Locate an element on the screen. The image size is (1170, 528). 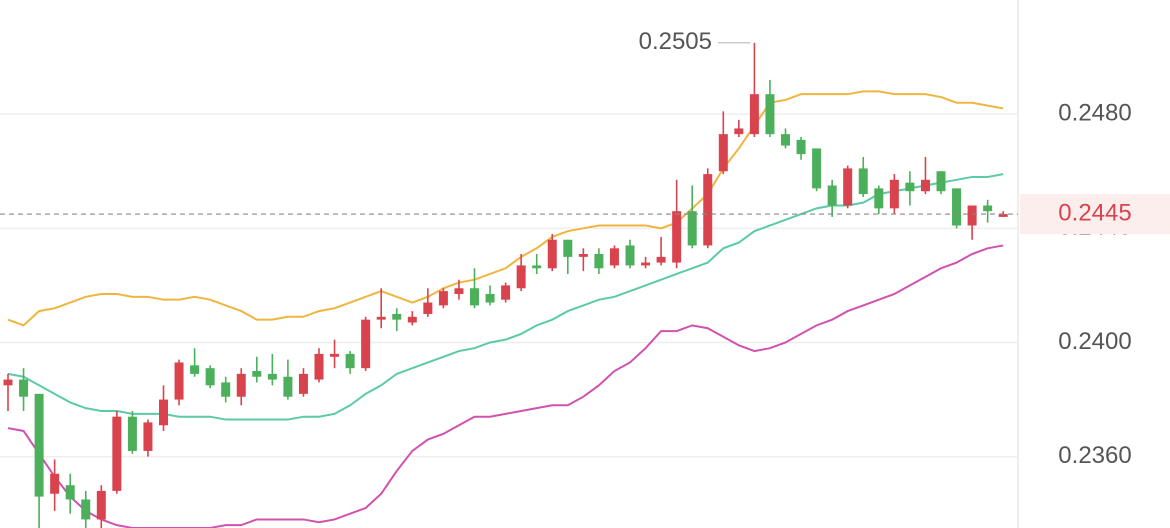
last-price-badge is located at coordinates (1095, 214).